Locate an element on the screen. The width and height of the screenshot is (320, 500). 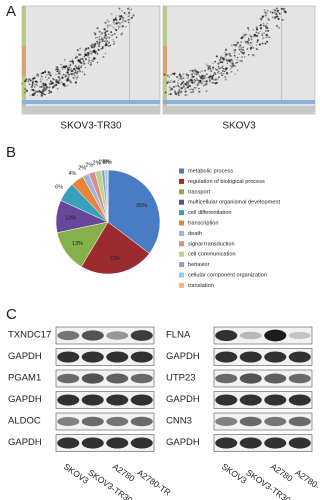
legend-label: cell communication is located at coordinates (212, 255).